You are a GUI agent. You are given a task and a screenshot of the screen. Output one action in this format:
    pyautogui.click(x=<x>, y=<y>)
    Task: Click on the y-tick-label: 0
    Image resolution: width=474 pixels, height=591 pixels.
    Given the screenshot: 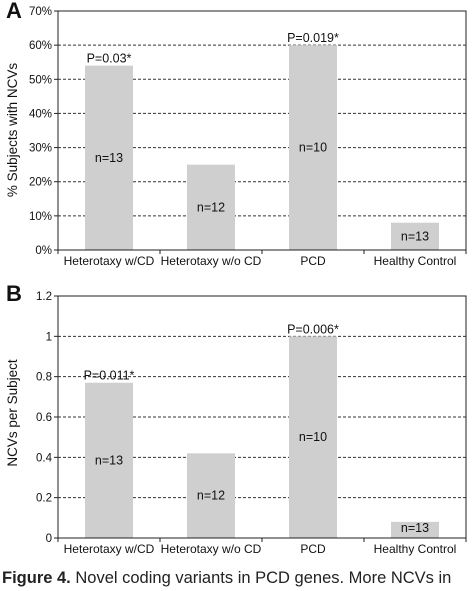 What is the action you would take?
    pyautogui.click(x=49, y=539)
    